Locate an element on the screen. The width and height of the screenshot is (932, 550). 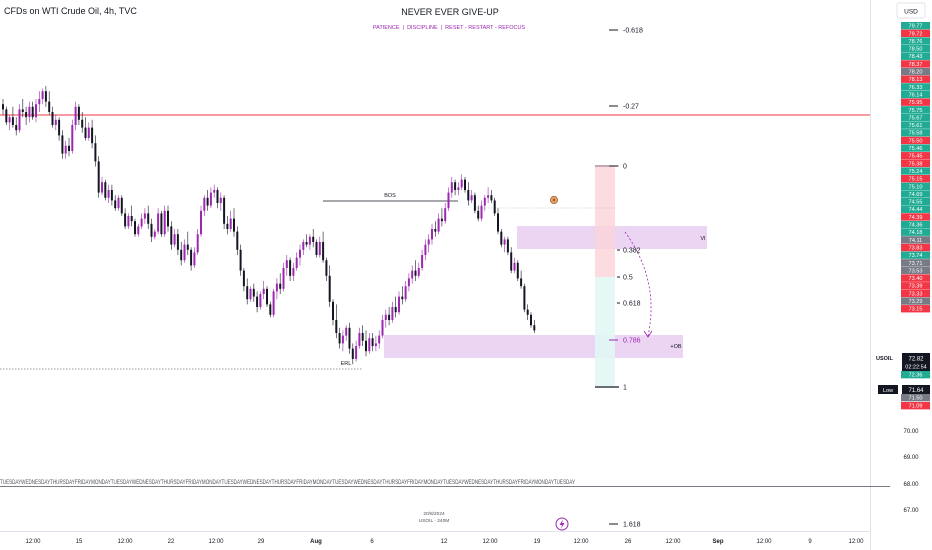
fib-level: -0.618 is located at coordinates (626, 31).